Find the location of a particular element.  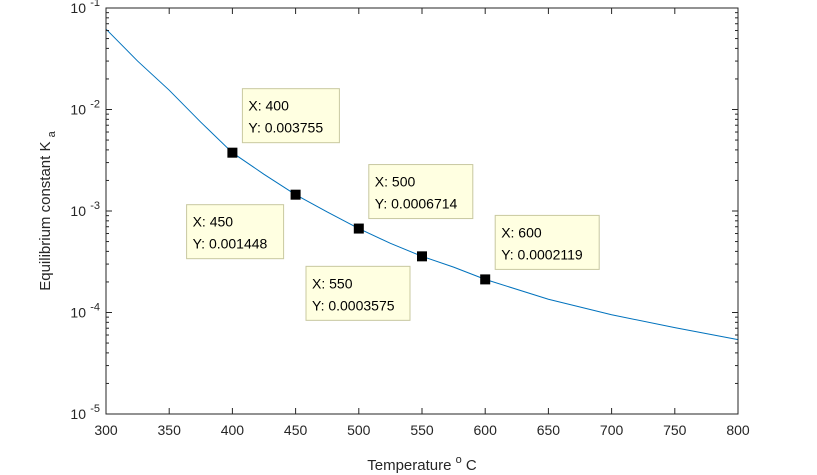

datatip: X: 450 Y: 0.001448 is located at coordinates (235, 232).